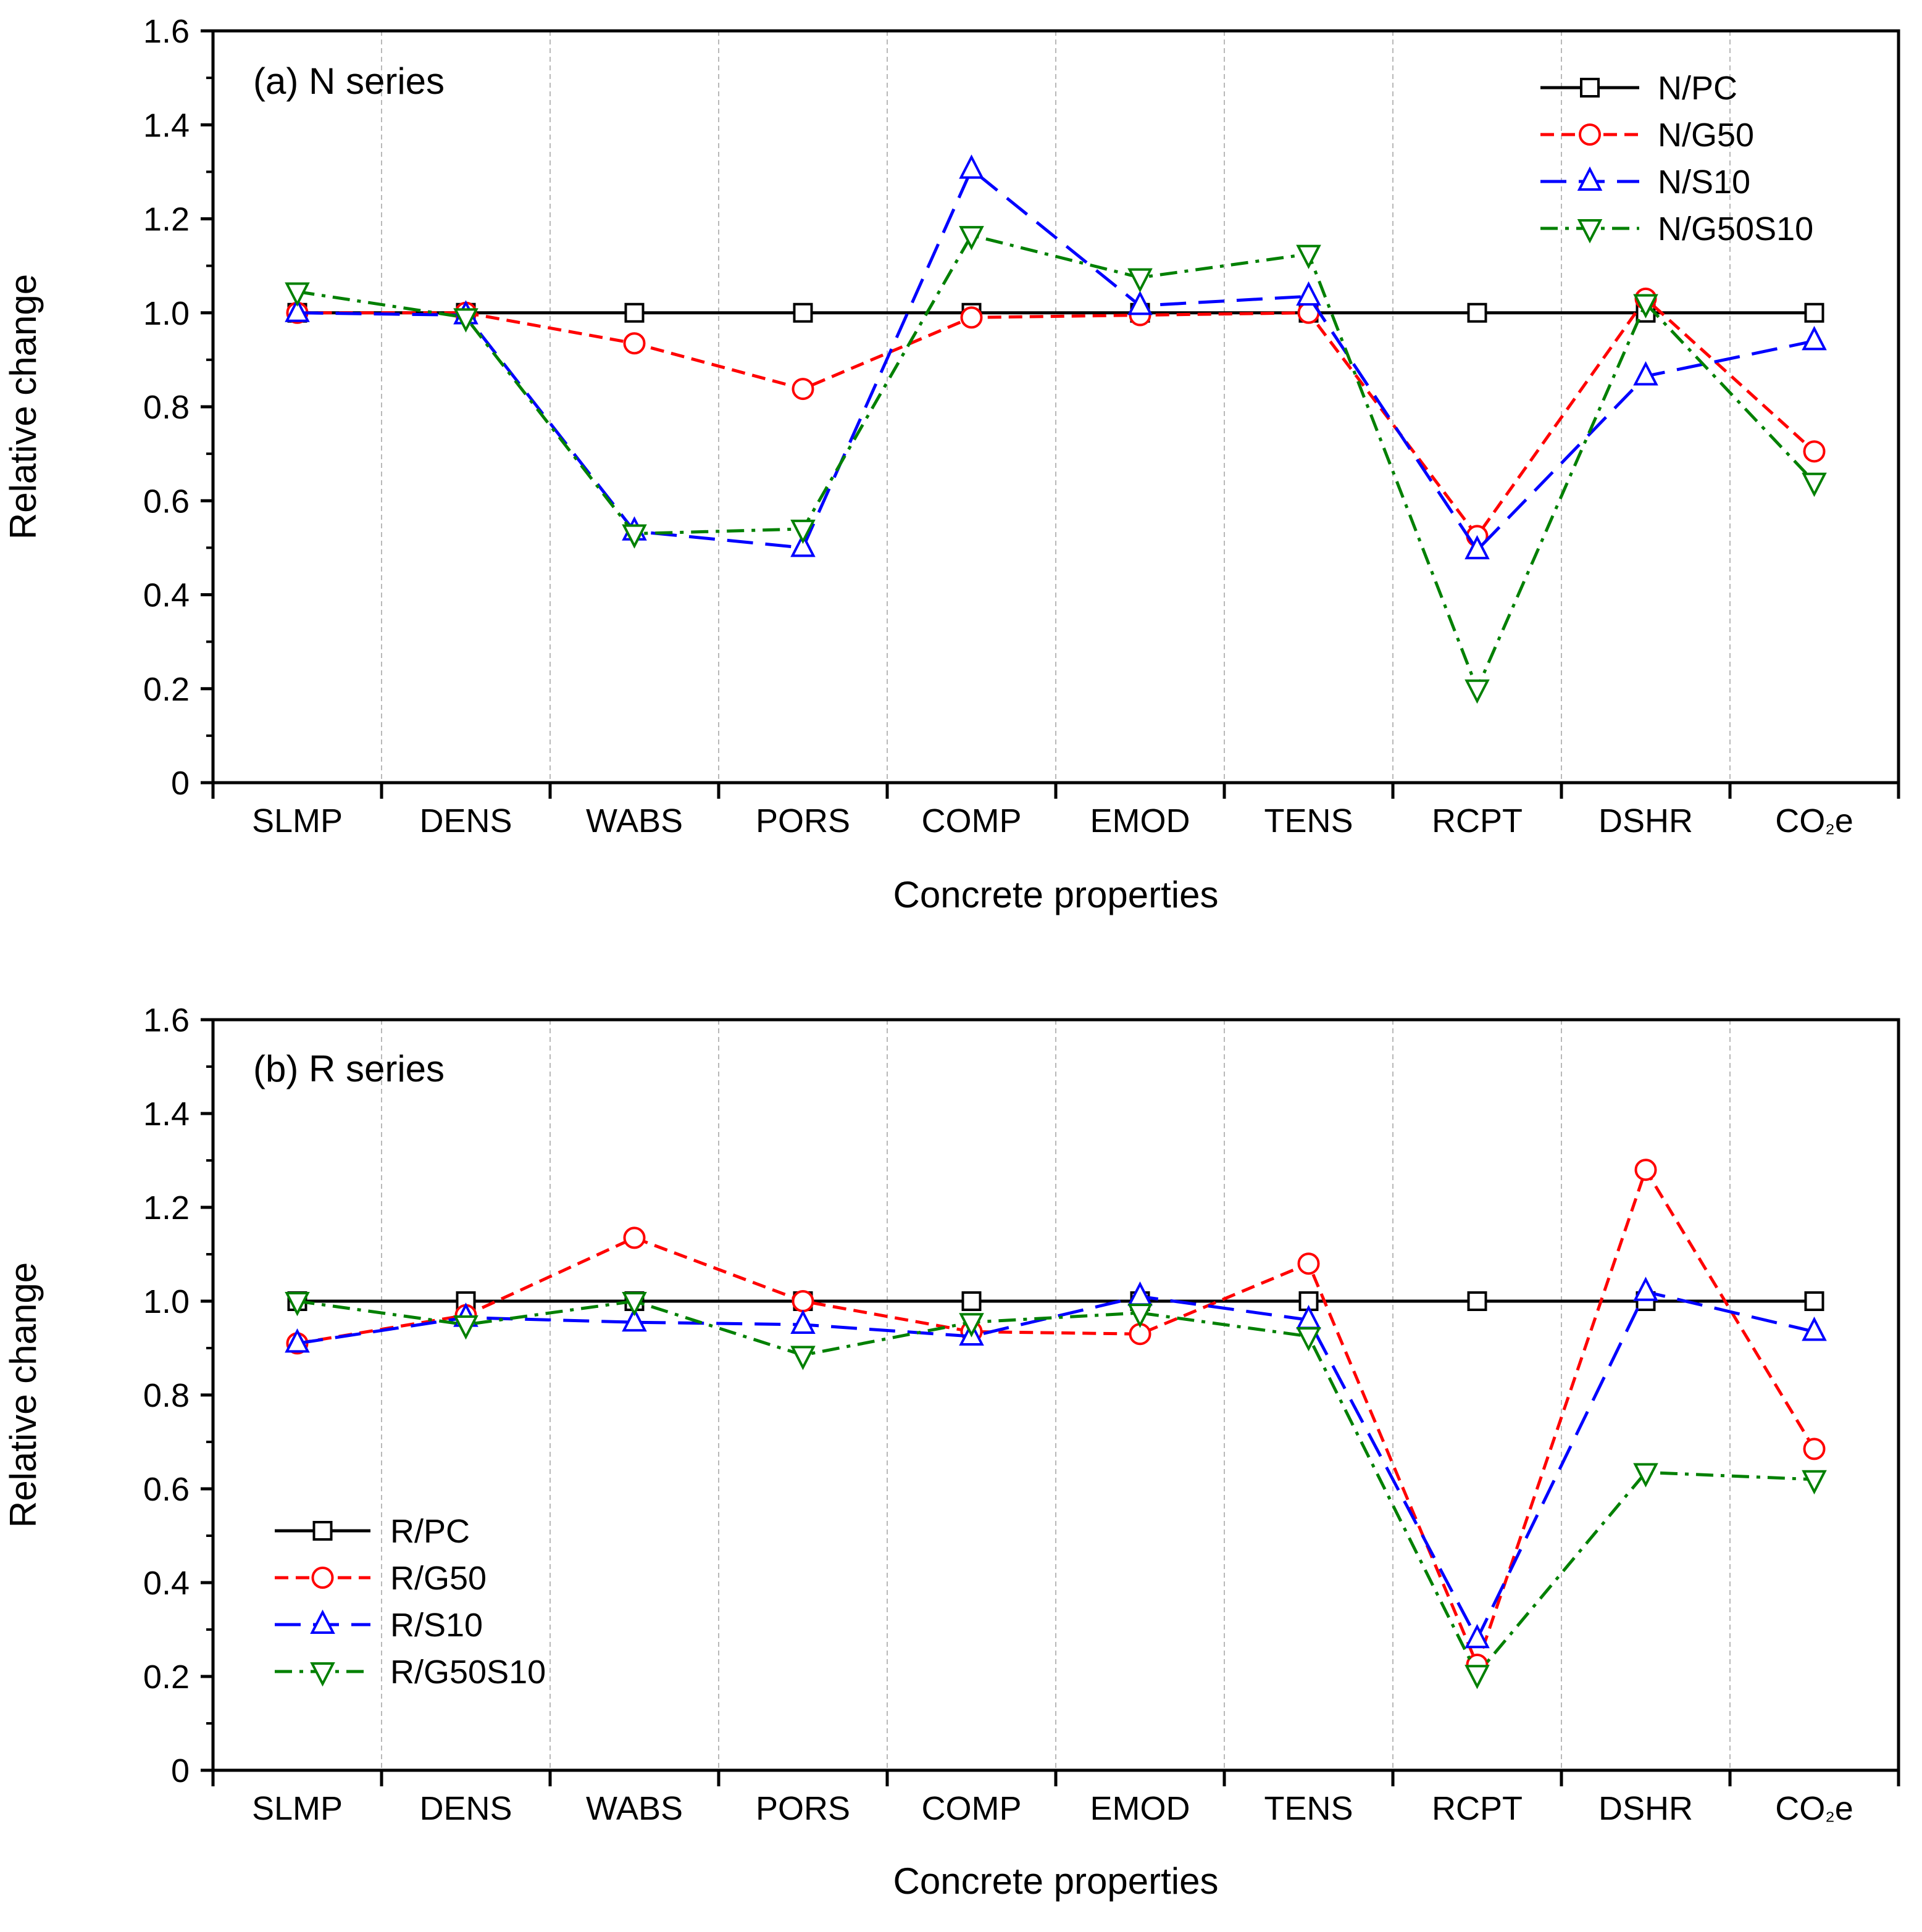 This screenshot has width=1922, height=1932. I want to click on x-tick-label: WABS, so click(634, 1808).